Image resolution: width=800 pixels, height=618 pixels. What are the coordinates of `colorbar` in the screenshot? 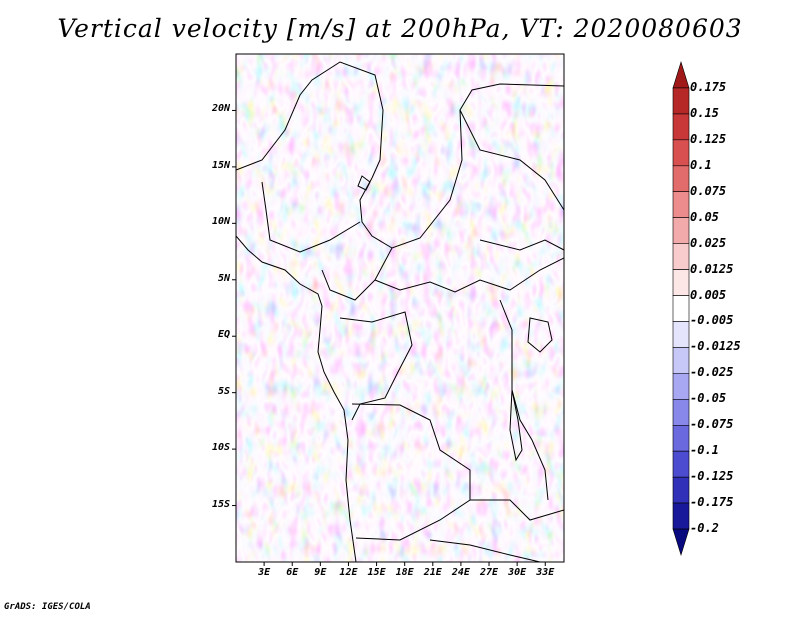 It's located at (681, 308).